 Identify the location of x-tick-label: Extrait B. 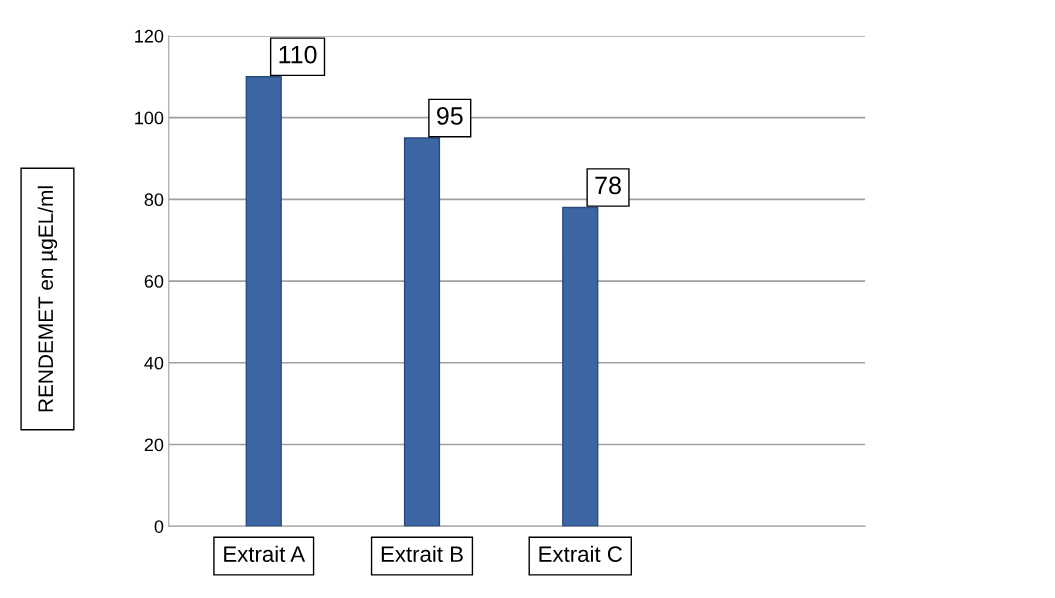
(422, 554).